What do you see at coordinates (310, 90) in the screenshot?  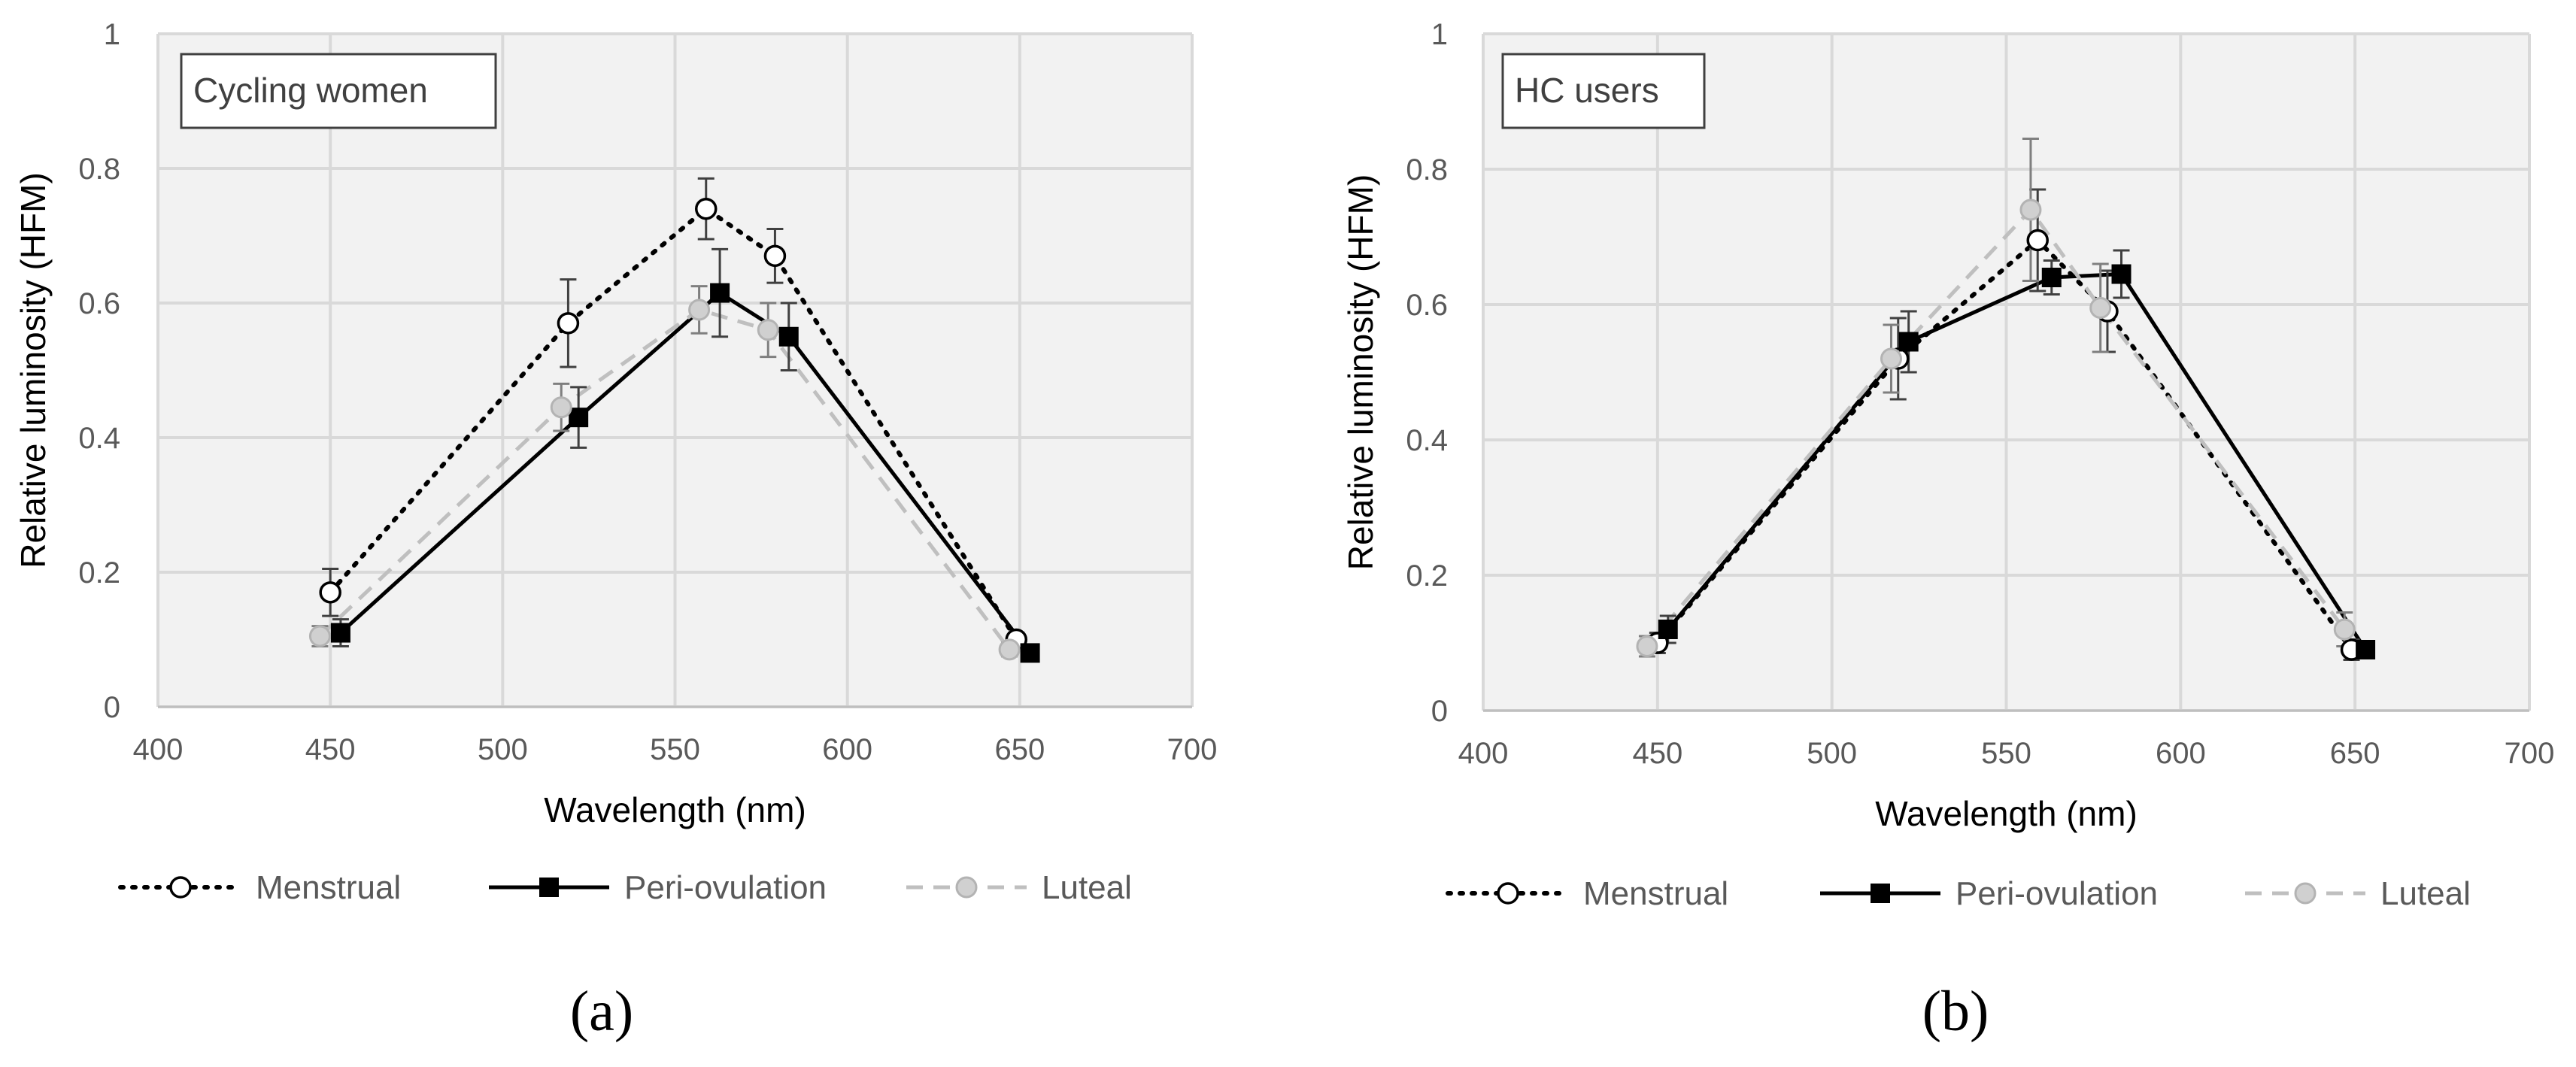 I see `inset-label: Cycling women` at bounding box center [310, 90].